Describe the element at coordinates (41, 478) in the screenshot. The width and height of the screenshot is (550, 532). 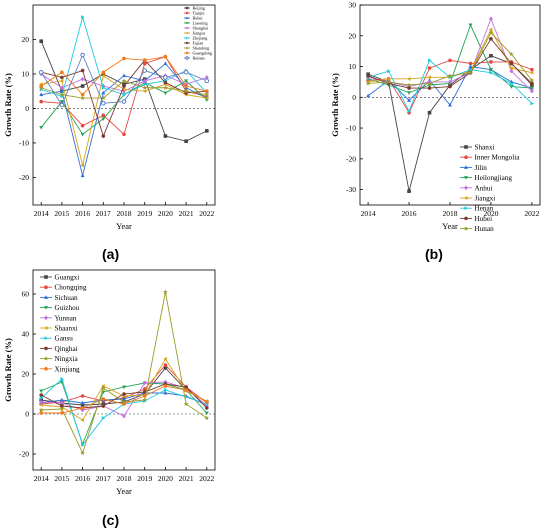
I see `panel-c-x-tick-label: 2014` at that location.